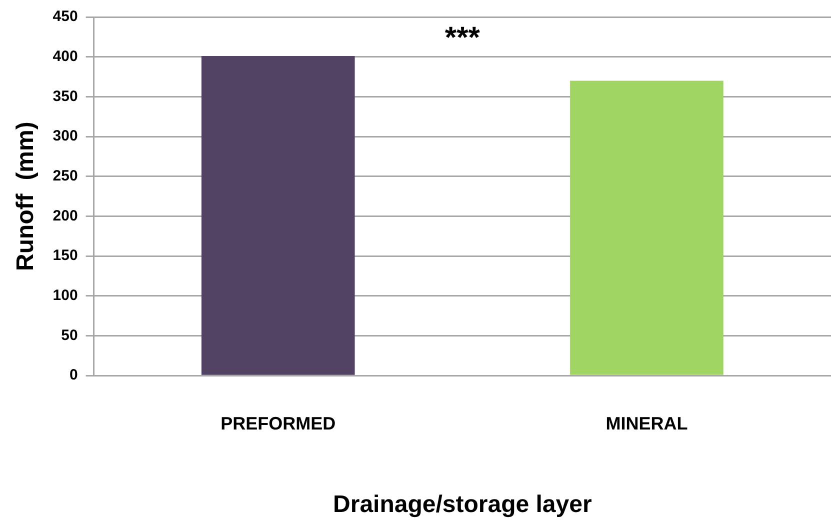  What do you see at coordinates (462, 504) in the screenshot?
I see `x-axis-title: Drainage/storage layer` at bounding box center [462, 504].